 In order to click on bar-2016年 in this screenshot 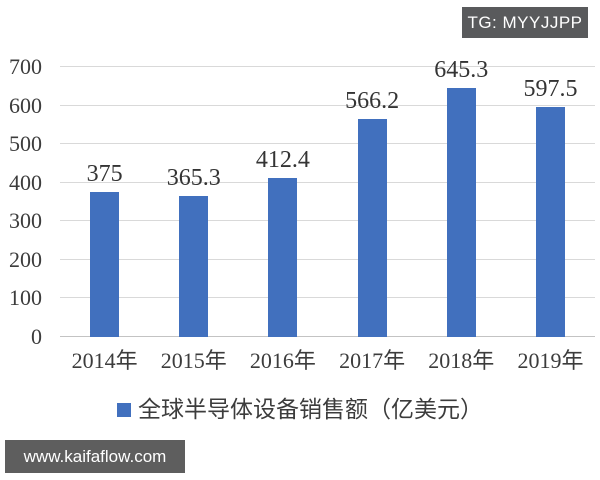, I will do `click(283, 257)`.